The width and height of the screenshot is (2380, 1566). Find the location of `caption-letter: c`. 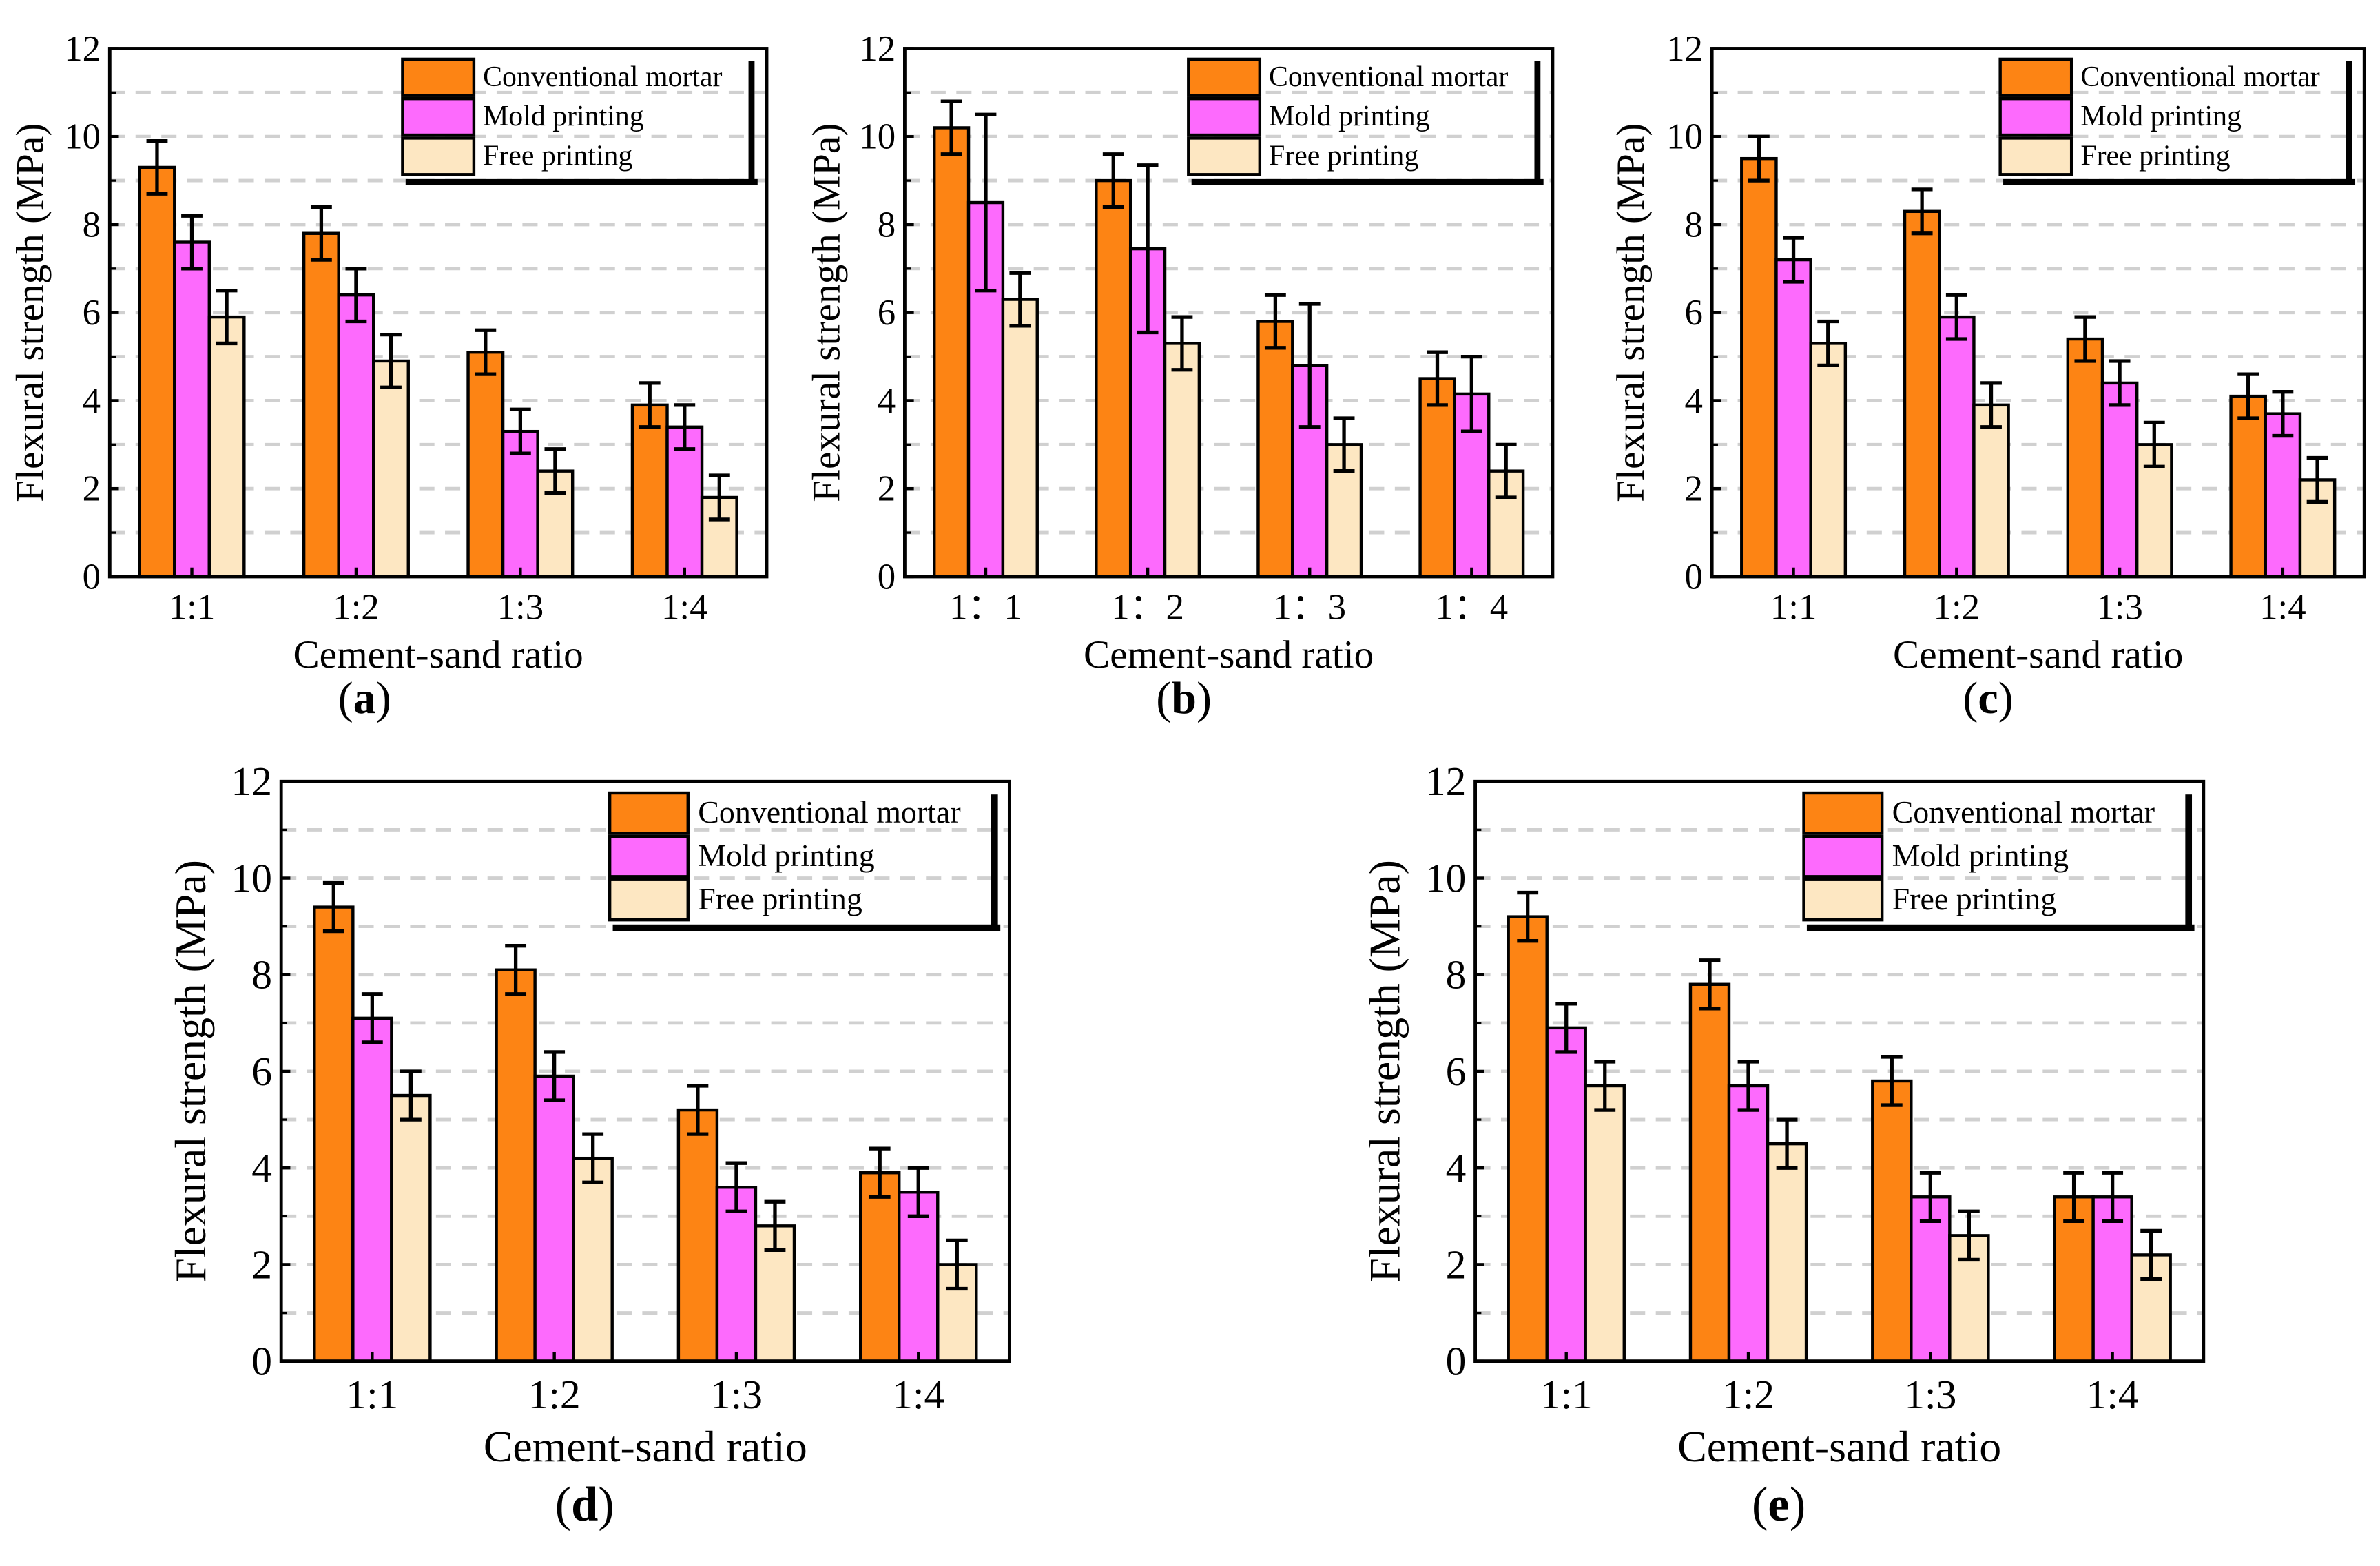

caption-letter: c is located at coordinates (1988, 698).